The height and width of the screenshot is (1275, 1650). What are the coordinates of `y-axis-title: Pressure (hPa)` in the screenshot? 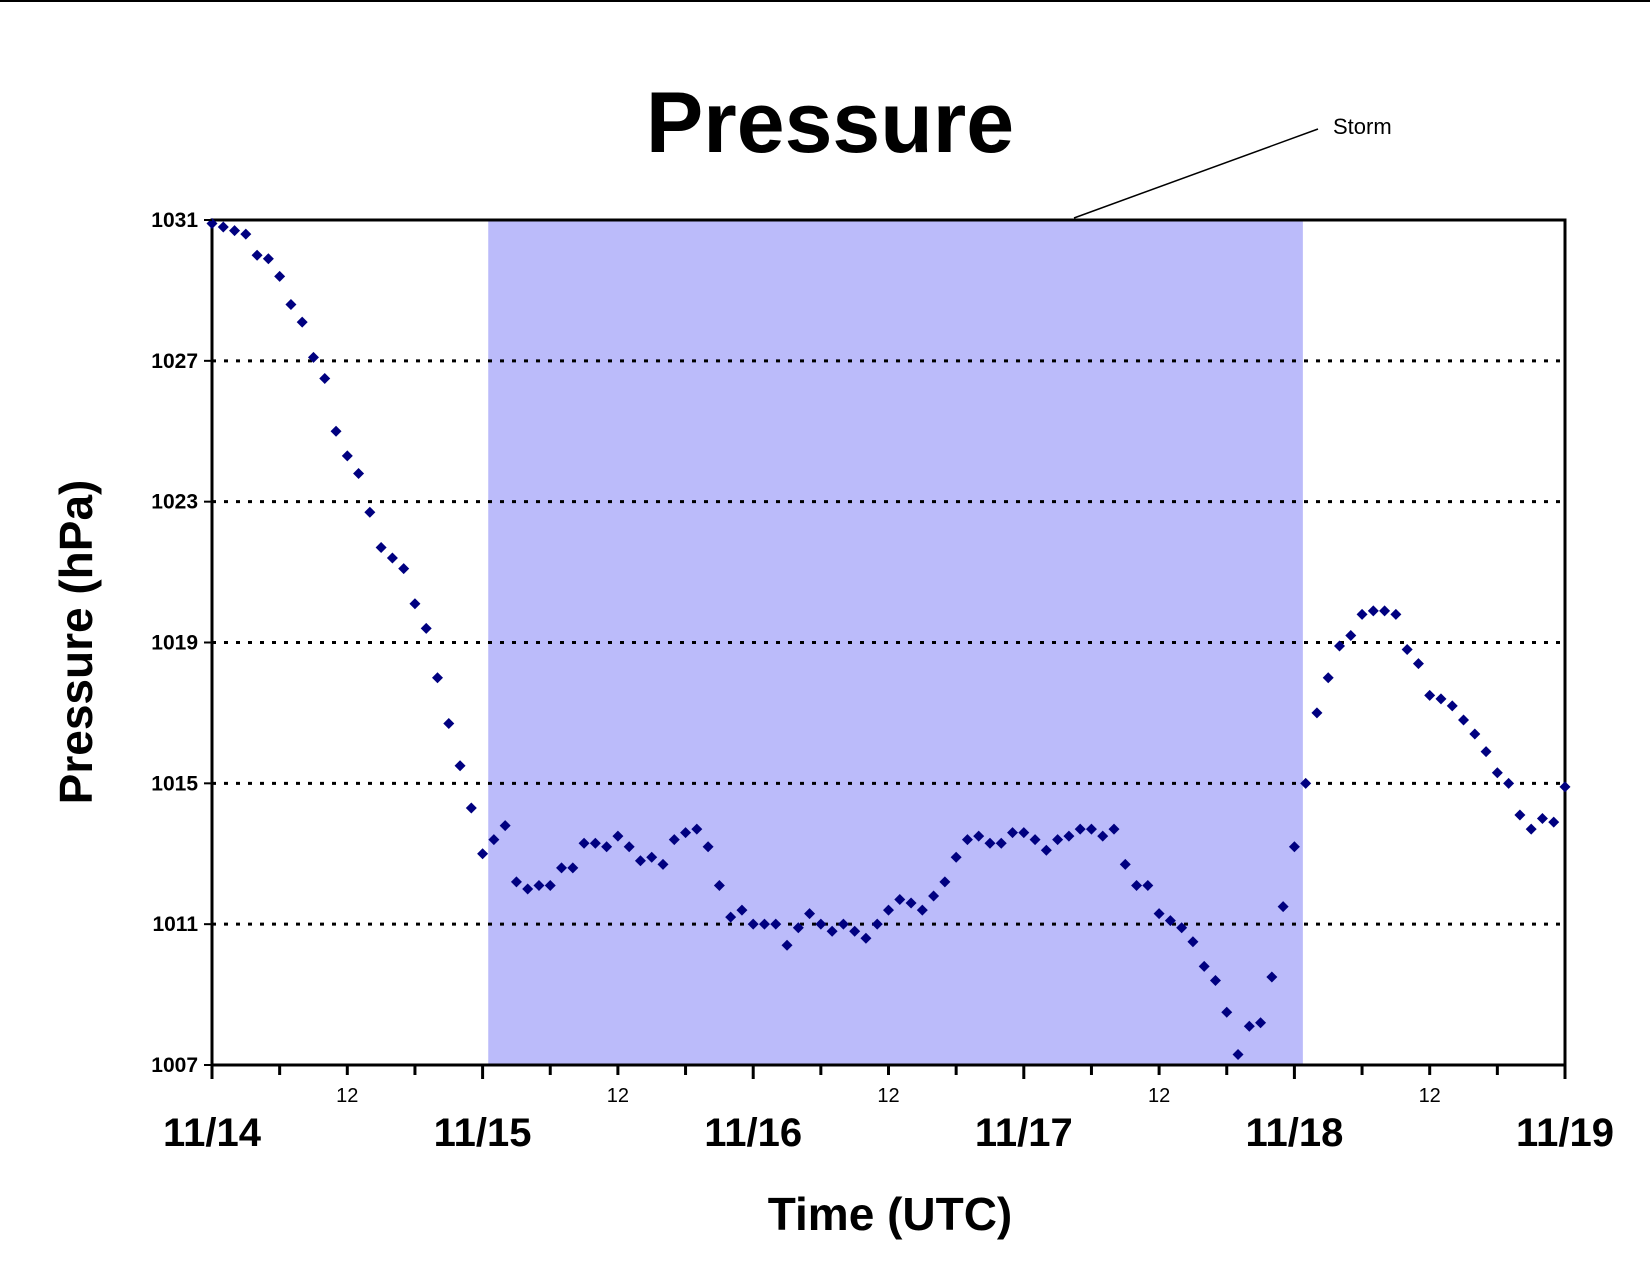 It's located at (76, 642).